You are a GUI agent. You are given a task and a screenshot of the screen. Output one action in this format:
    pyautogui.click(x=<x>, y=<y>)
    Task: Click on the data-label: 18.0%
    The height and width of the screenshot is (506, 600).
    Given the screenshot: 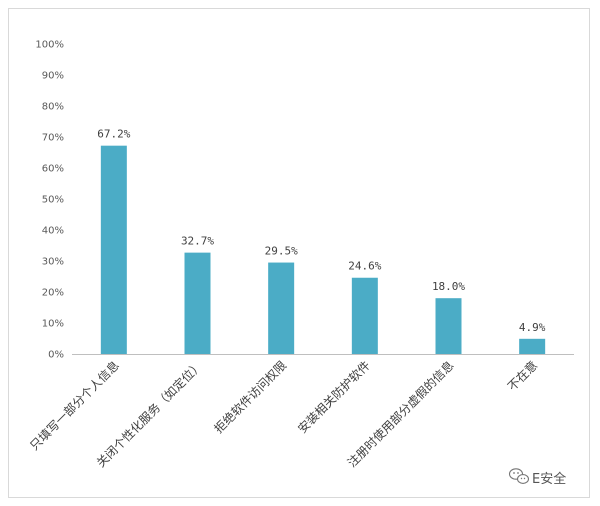 What is the action you would take?
    pyautogui.click(x=448, y=286)
    